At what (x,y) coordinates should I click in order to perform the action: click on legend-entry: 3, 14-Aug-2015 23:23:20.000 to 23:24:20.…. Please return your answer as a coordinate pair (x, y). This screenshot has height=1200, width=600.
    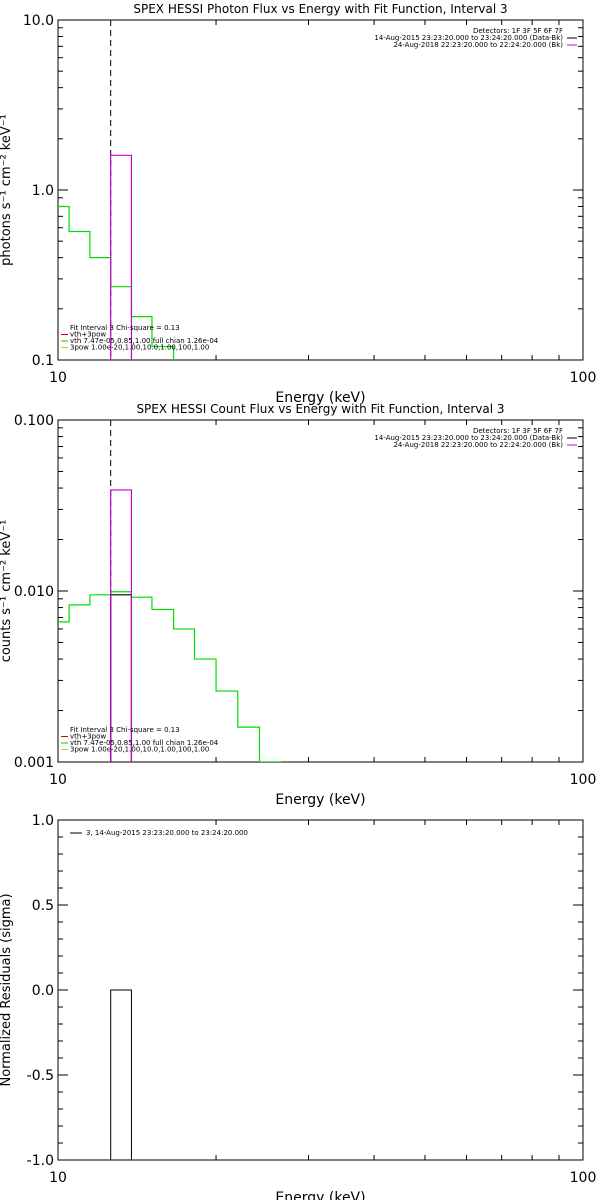
    Looking at the image, I should click on (167, 833).